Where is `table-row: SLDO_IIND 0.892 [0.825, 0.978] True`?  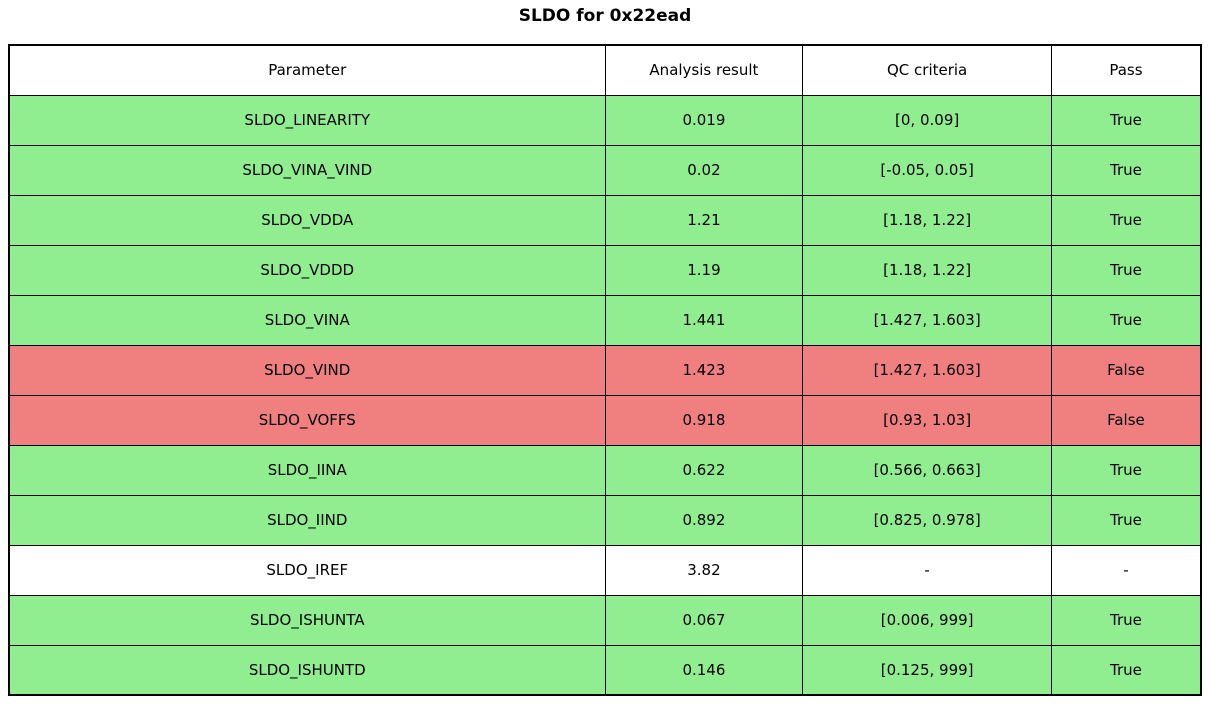 table-row: SLDO_IIND 0.892 [0.825, 0.978] True is located at coordinates (605, 520).